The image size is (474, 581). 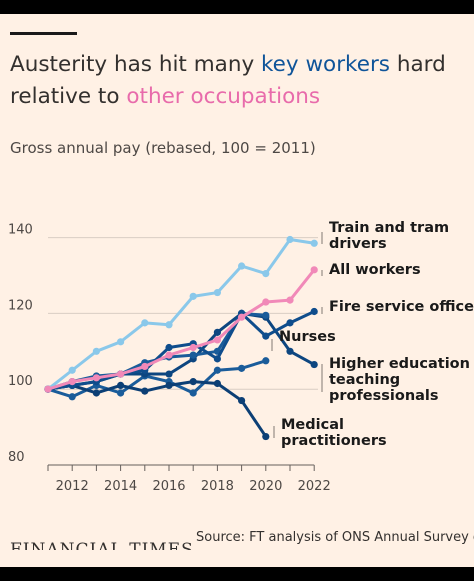 What do you see at coordinates (223, 96) in the screenshot?
I see `title-keyword-other-occupations: other occupations` at bounding box center [223, 96].